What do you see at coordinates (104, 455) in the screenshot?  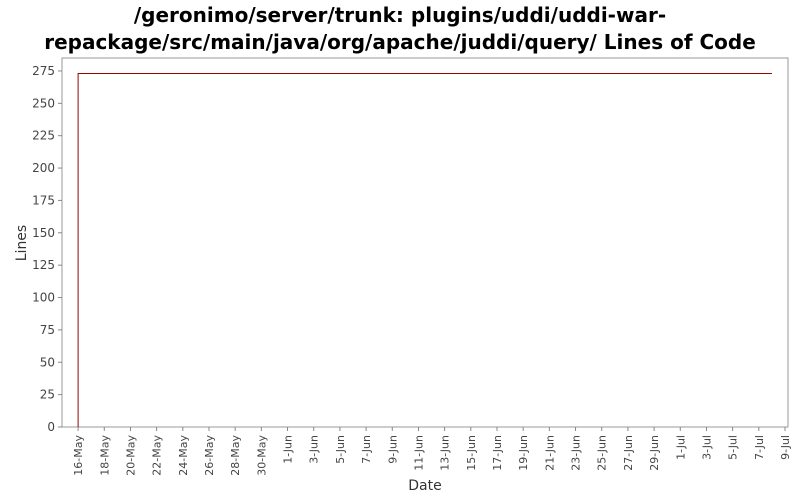 I see `x-tick-label: 18-May` at bounding box center [104, 455].